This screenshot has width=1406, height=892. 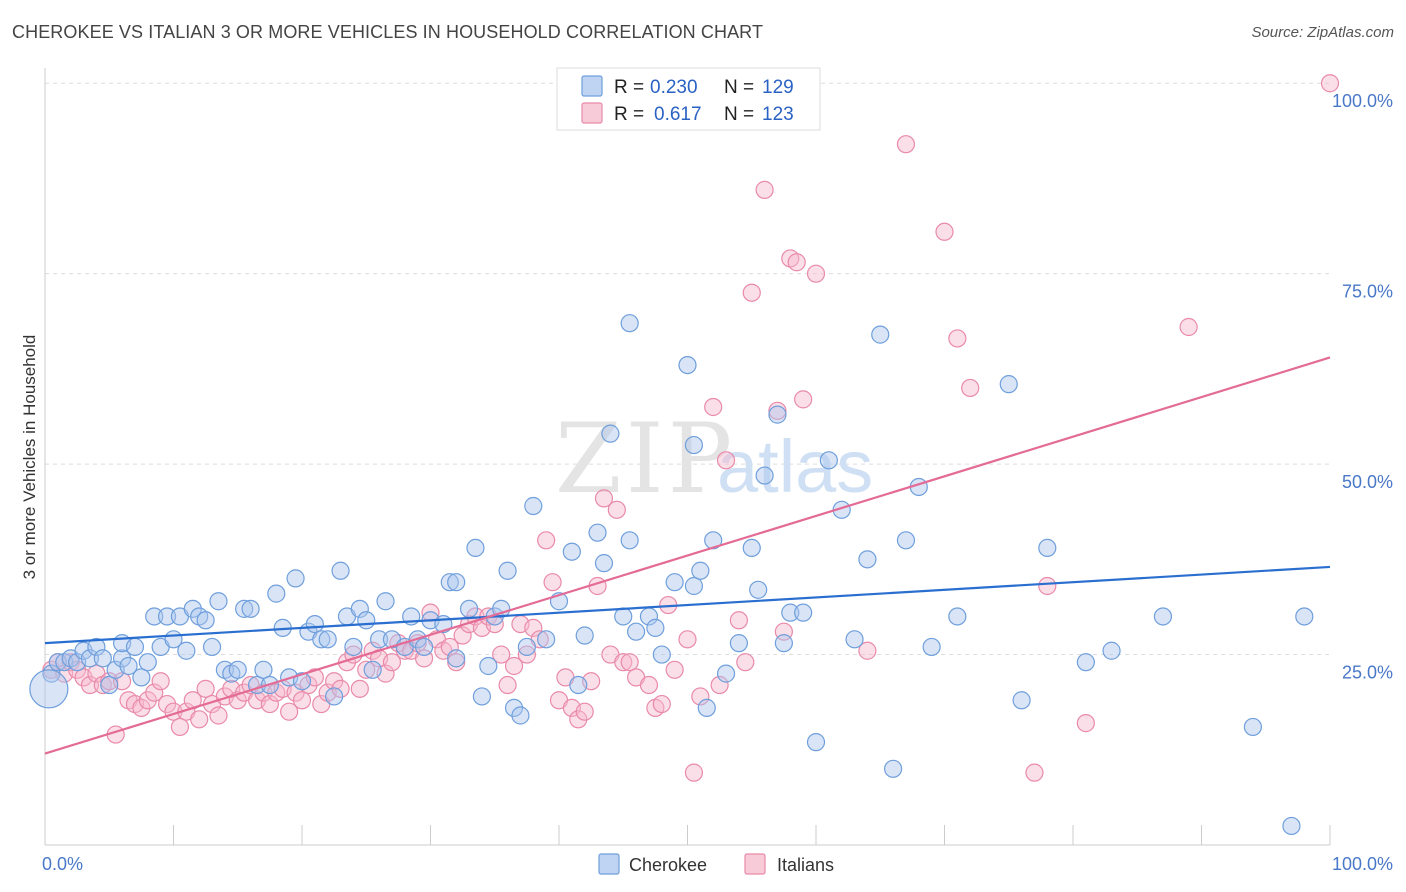 I want to click on legend-n-label-italians: N =, so click(x=739, y=114).